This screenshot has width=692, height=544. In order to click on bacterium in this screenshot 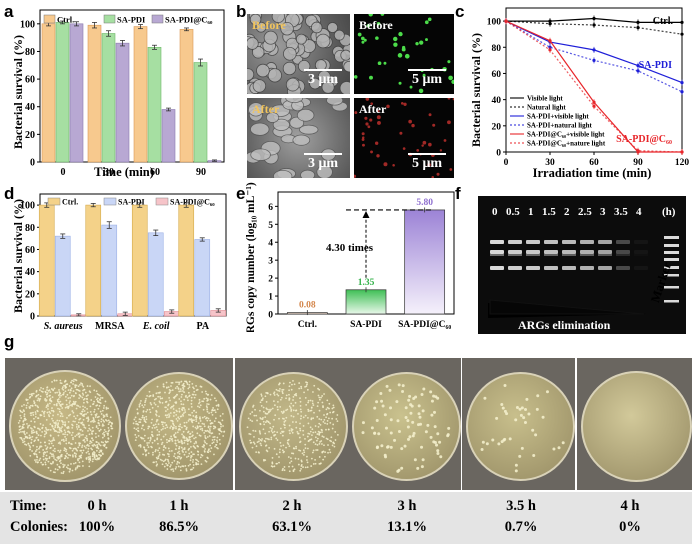, I will do `click(316, 27)`.